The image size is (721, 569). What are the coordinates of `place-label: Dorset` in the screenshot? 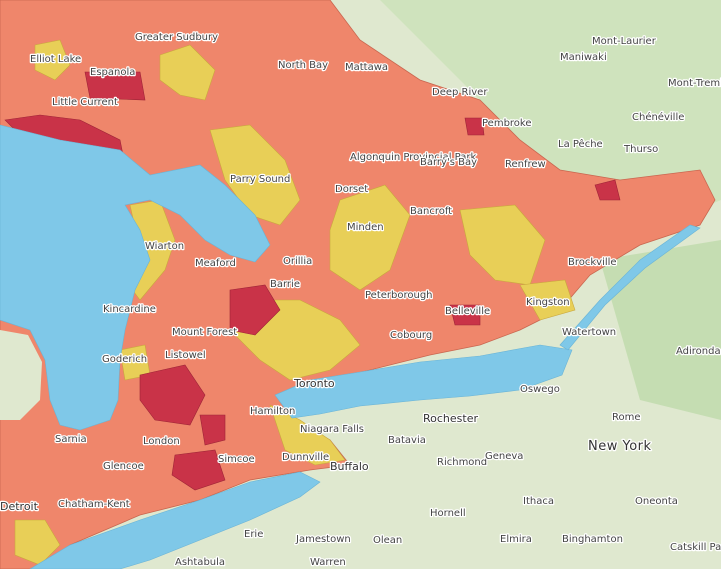 It's located at (351, 189).